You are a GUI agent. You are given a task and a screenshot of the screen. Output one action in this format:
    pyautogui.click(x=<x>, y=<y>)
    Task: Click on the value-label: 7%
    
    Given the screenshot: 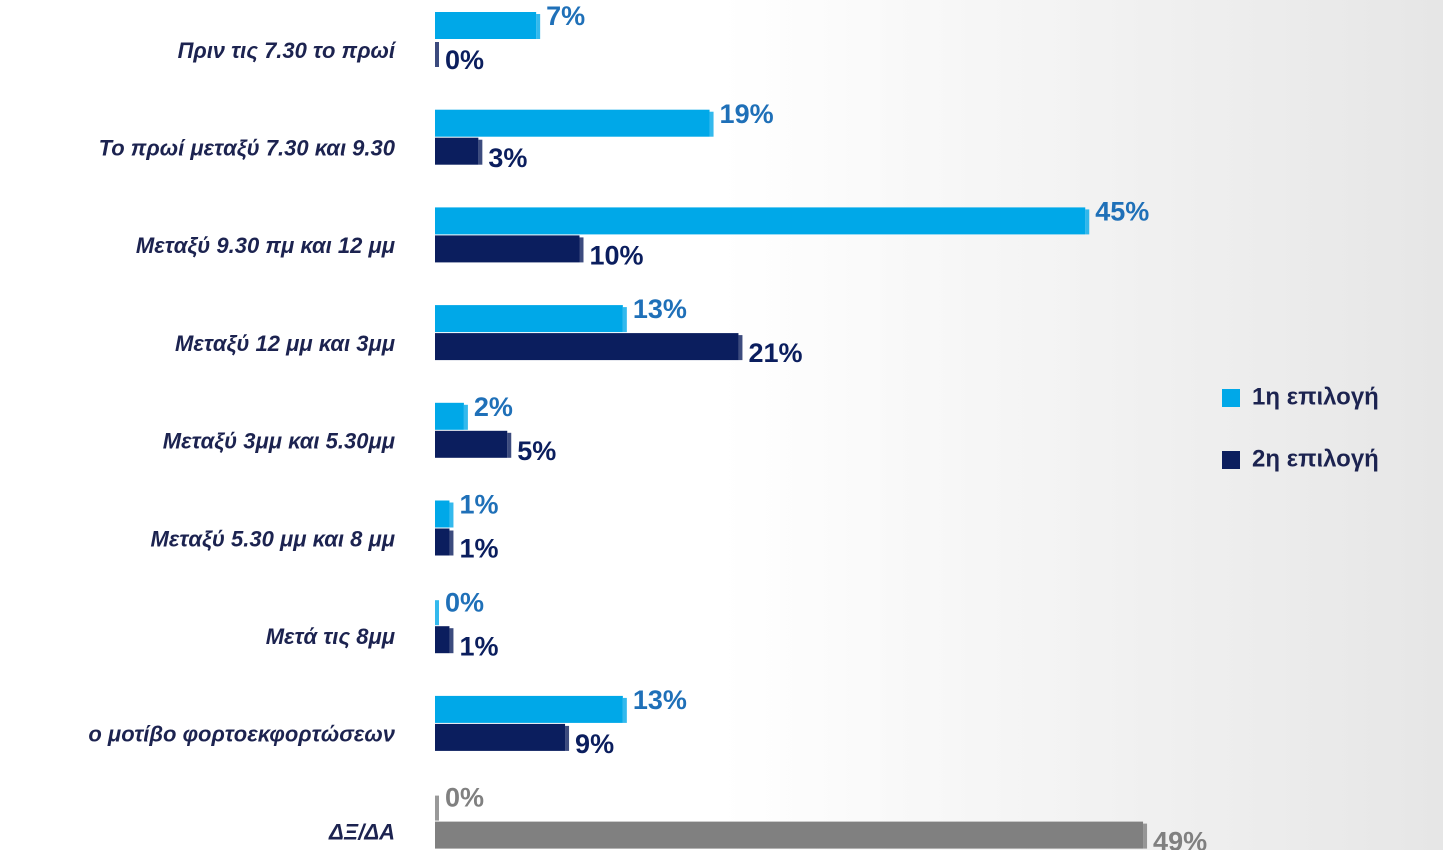 What is the action you would take?
    pyautogui.click(x=565, y=16)
    